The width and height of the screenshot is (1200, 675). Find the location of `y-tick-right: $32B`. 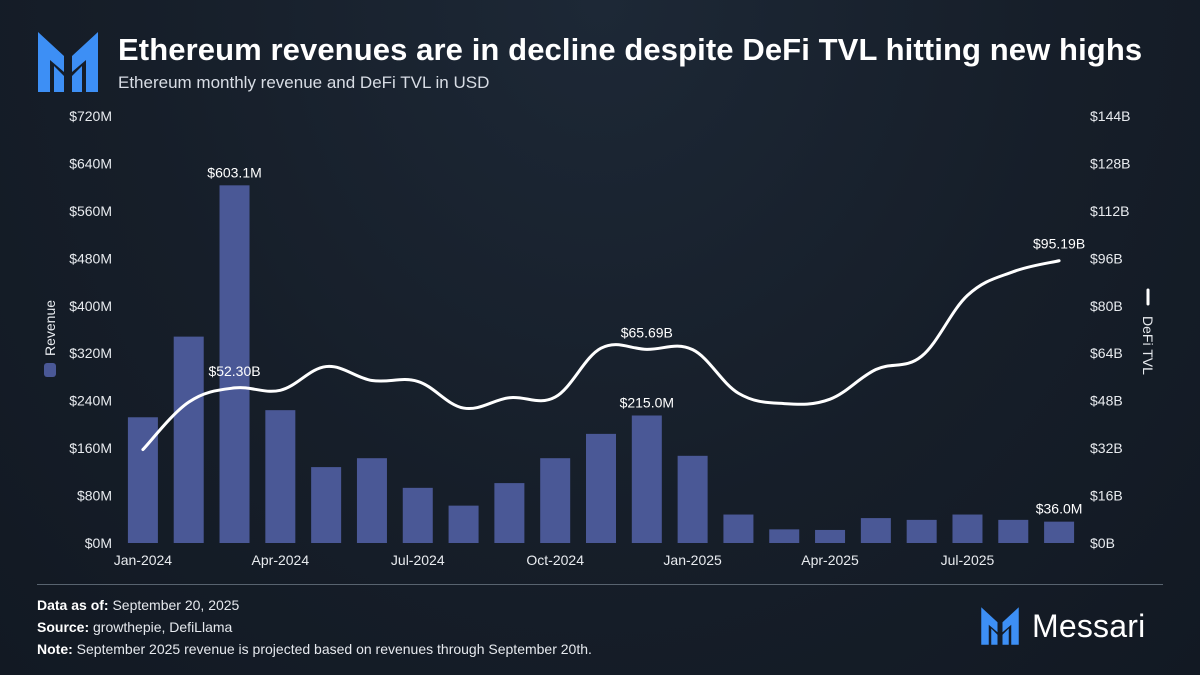

y-tick-right: $32B is located at coordinates (1106, 448).